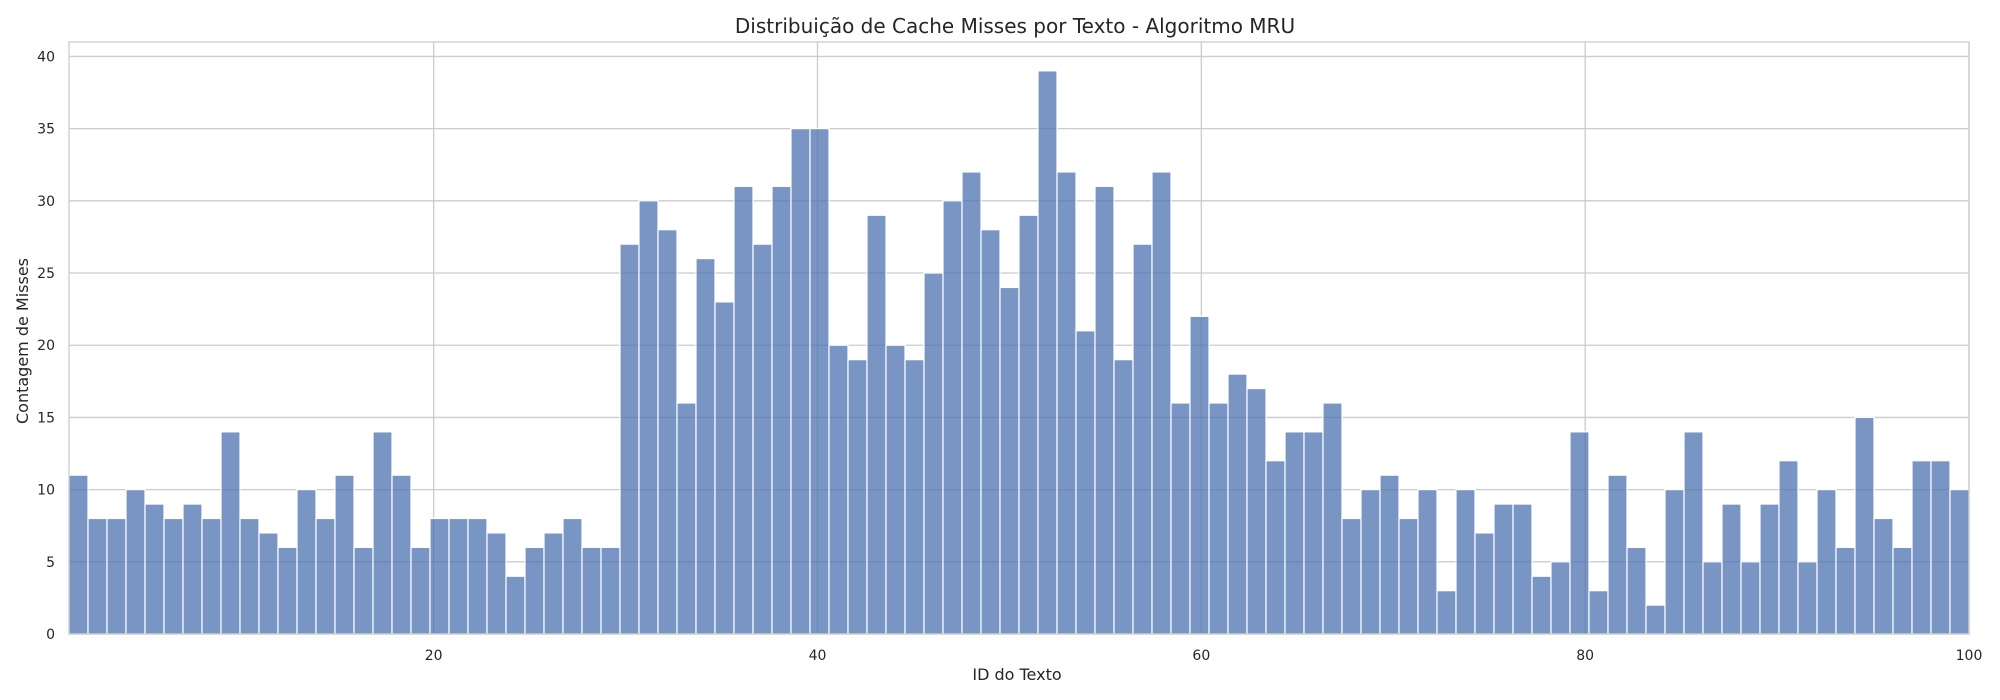  Describe the element at coordinates (46, 346) in the screenshot. I see `y-tick-labels: 0 5 10 15 20 25 30 35 40` at that location.